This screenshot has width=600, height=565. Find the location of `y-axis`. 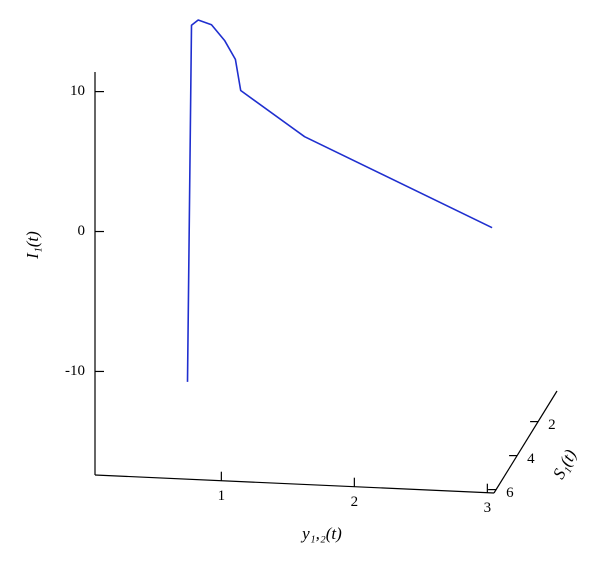

y-axis is located at coordinates (525, 442).